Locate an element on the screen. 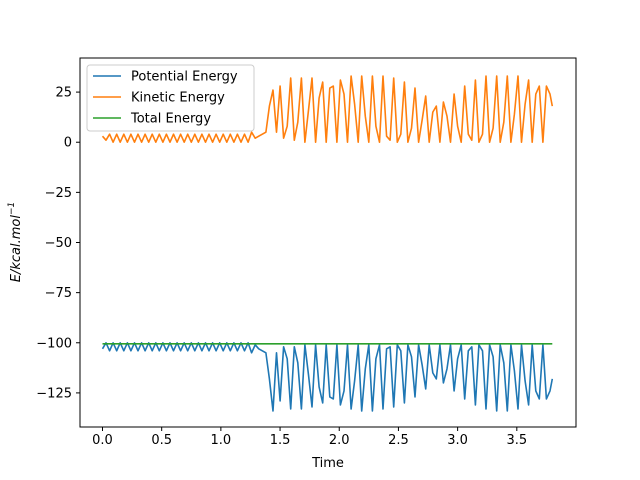  legend-box is located at coordinates (170, 98).